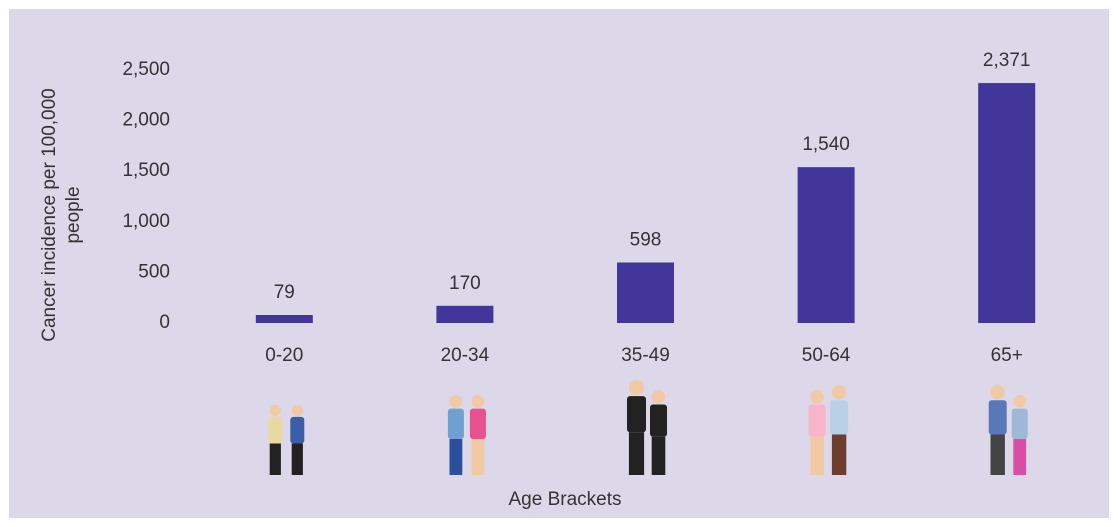  I want to click on x-tick-label: 35-49, so click(645, 355).